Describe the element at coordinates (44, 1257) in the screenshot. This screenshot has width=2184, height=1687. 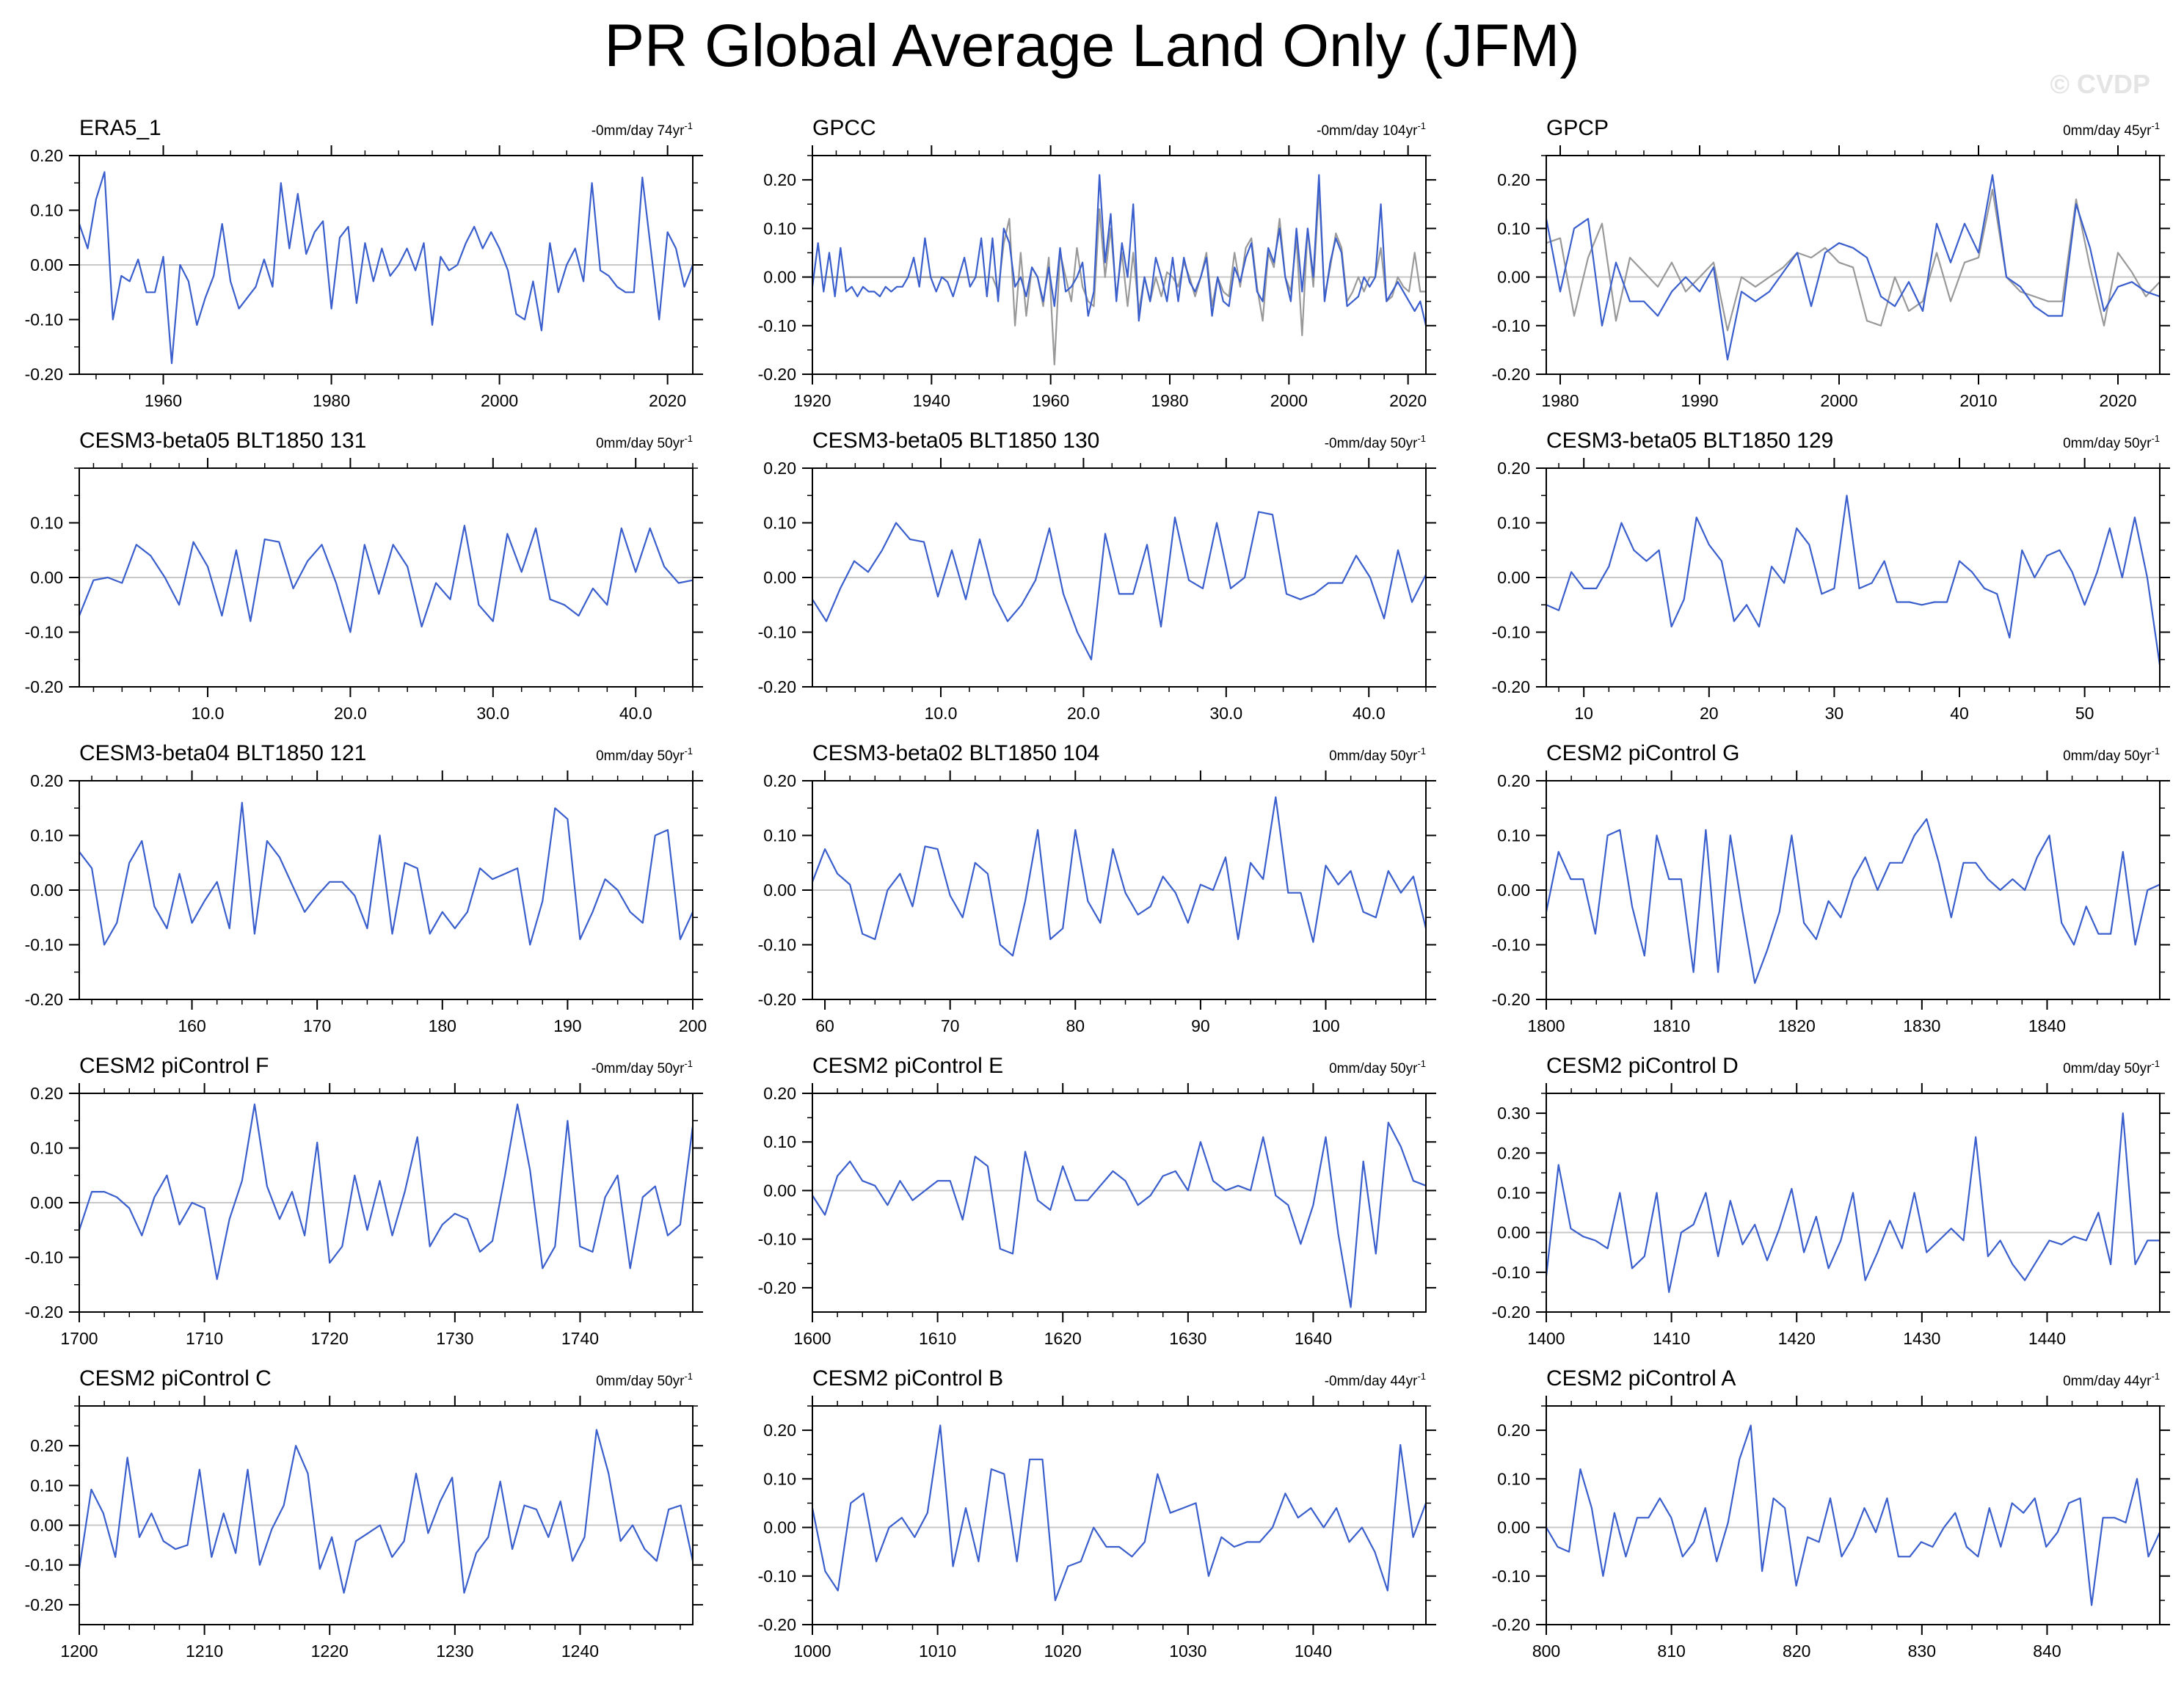
I see `panel-10-ytick-label: -0.10` at that location.